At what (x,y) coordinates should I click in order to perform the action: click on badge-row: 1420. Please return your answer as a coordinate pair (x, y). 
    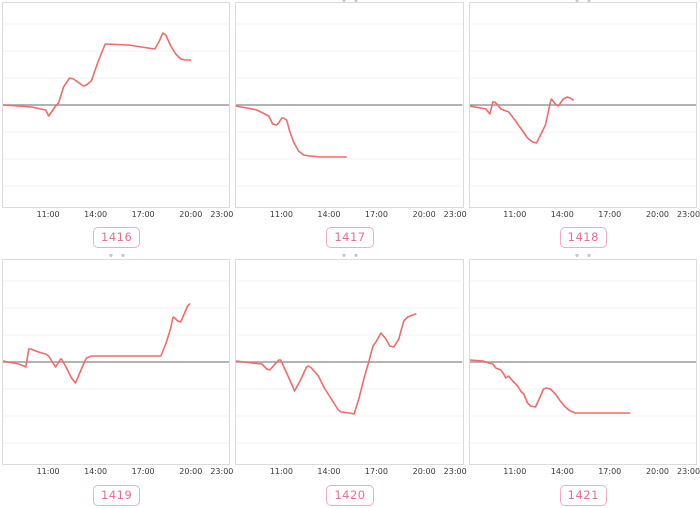
    Looking at the image, I should click on (349, 495).